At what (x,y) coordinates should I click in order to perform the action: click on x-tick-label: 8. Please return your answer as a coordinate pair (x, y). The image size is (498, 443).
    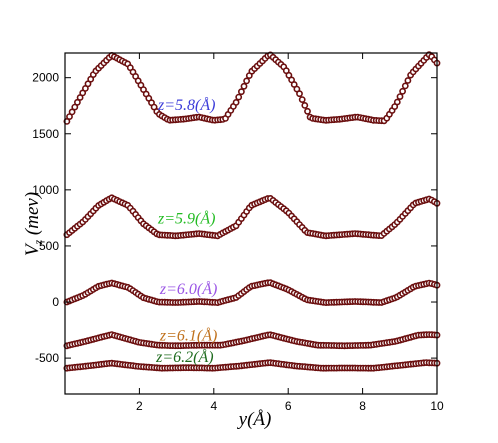
    Looking at the image, I should click on (362, 406).